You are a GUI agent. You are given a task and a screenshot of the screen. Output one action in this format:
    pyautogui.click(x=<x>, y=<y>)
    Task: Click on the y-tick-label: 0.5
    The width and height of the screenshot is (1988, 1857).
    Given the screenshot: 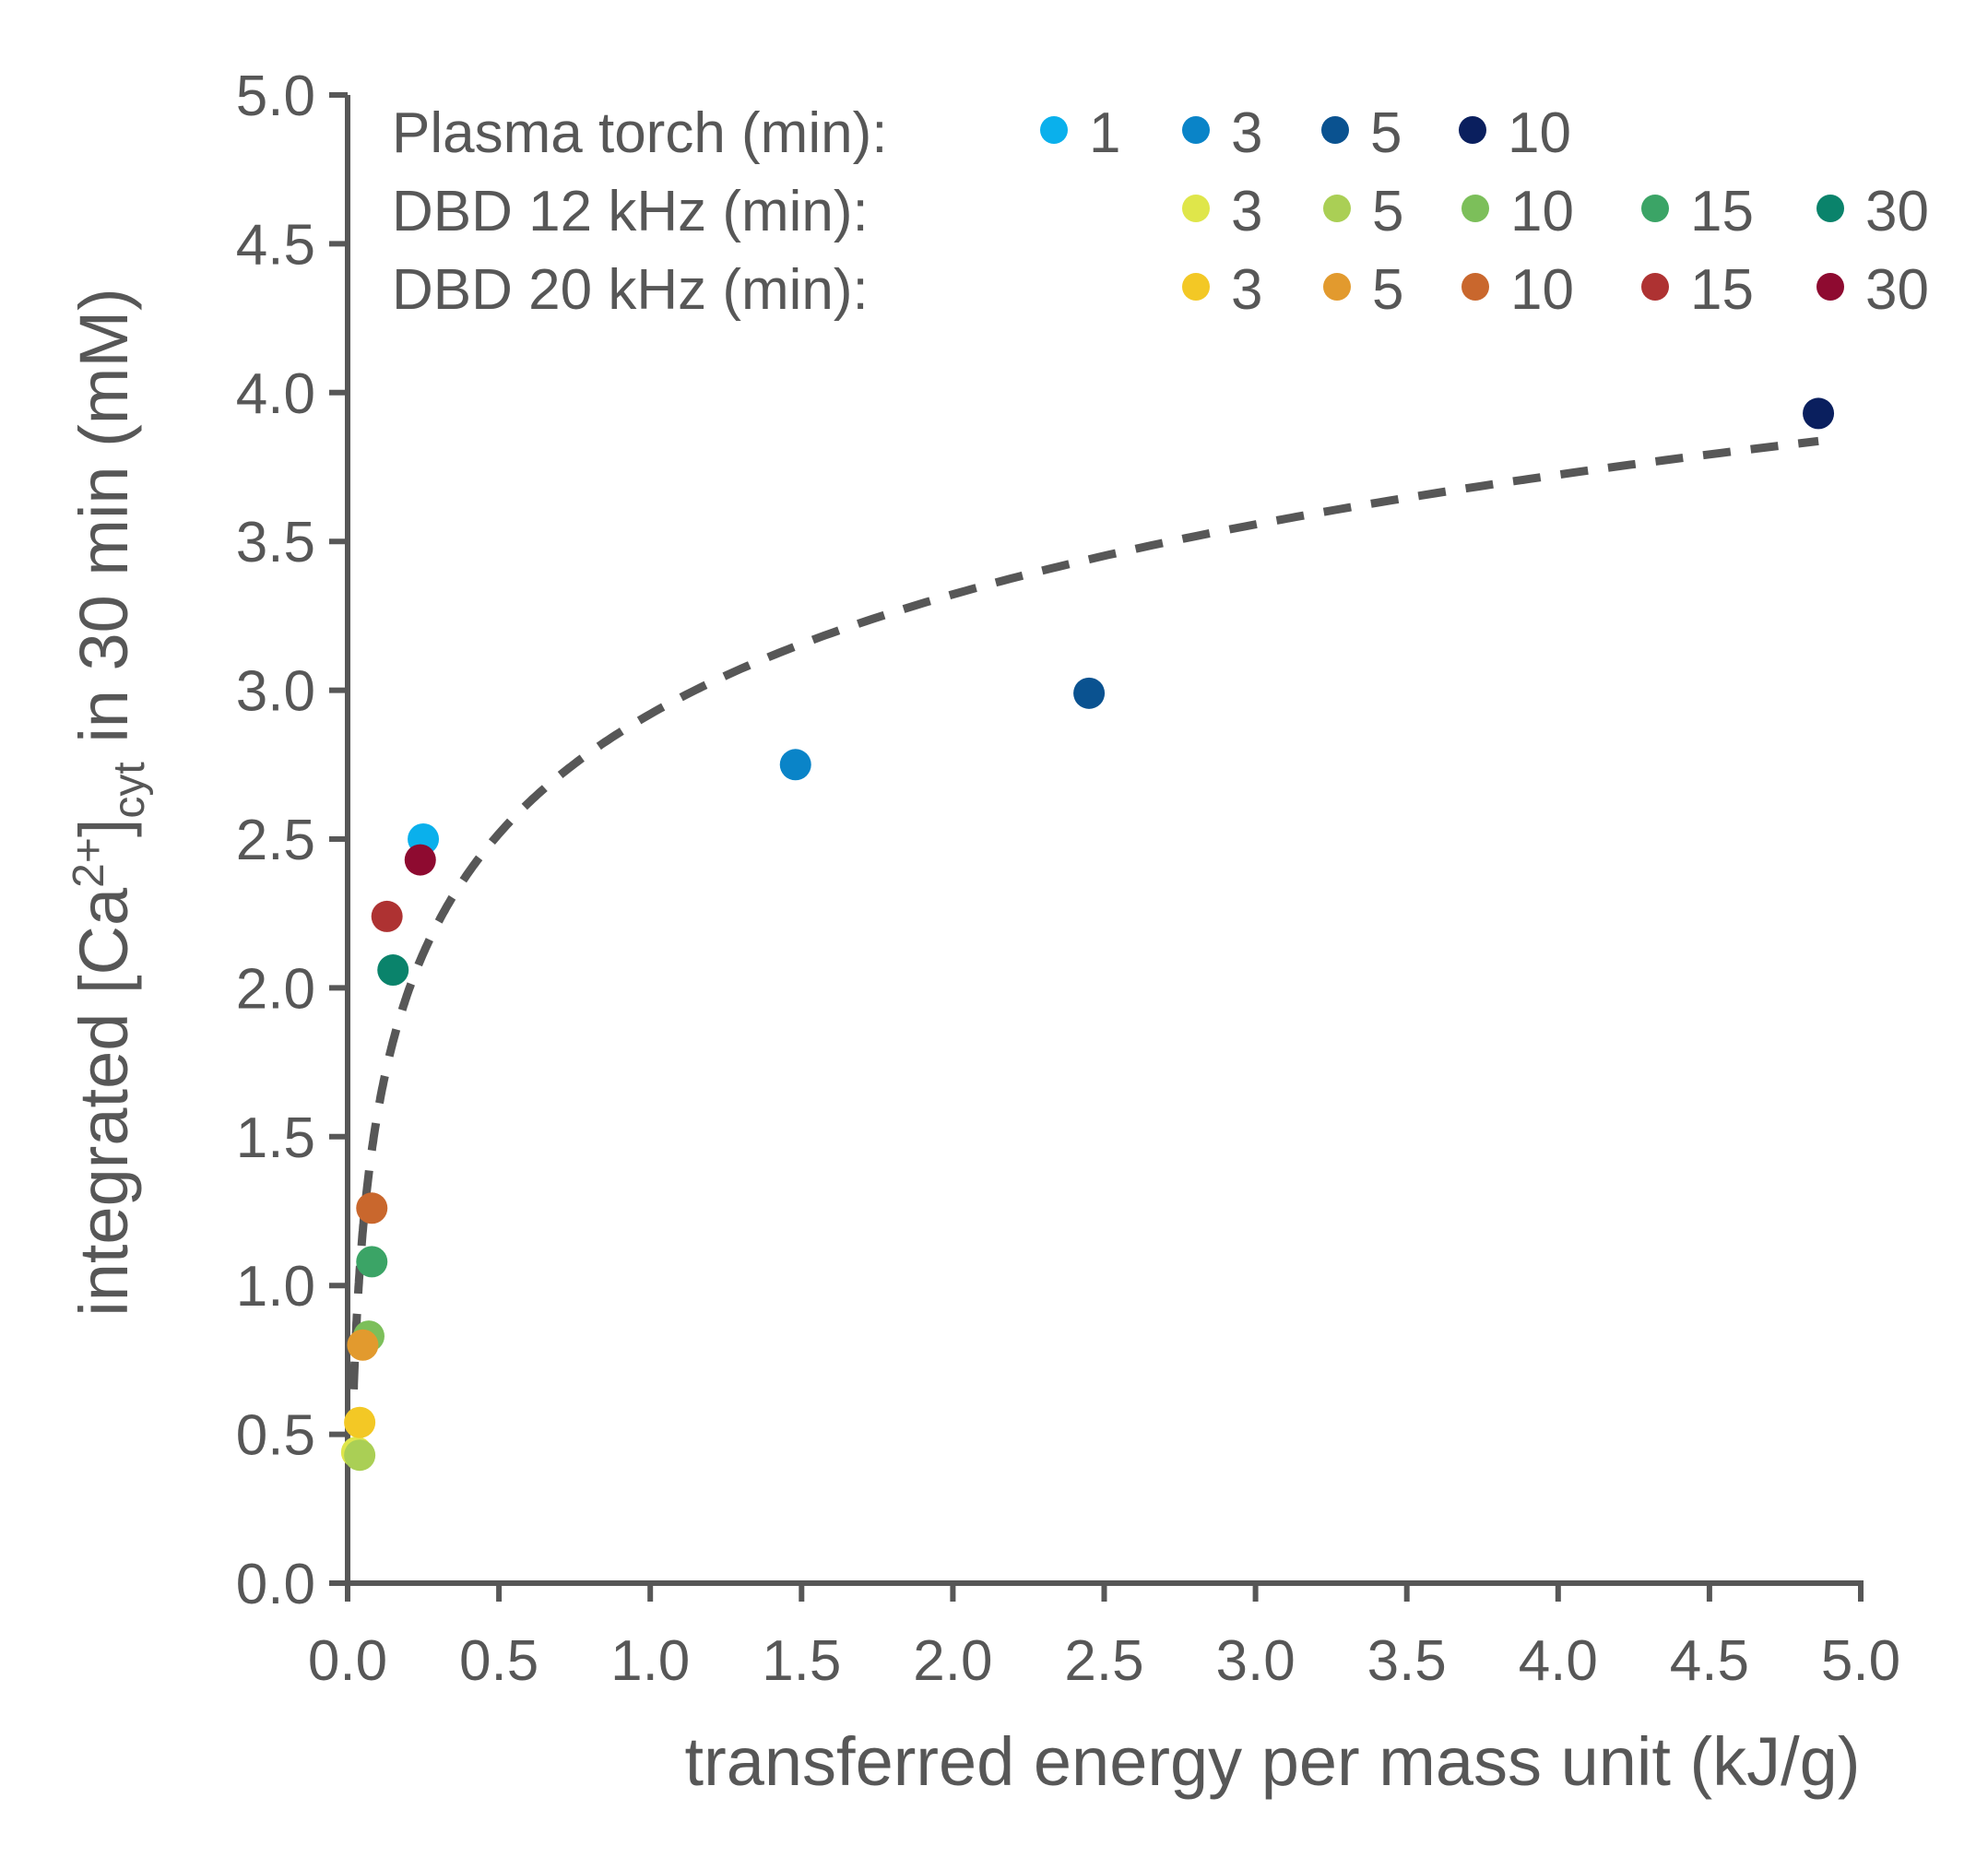 What is the action you would take?
    pyautogui.click(x=276, y=1436)
    